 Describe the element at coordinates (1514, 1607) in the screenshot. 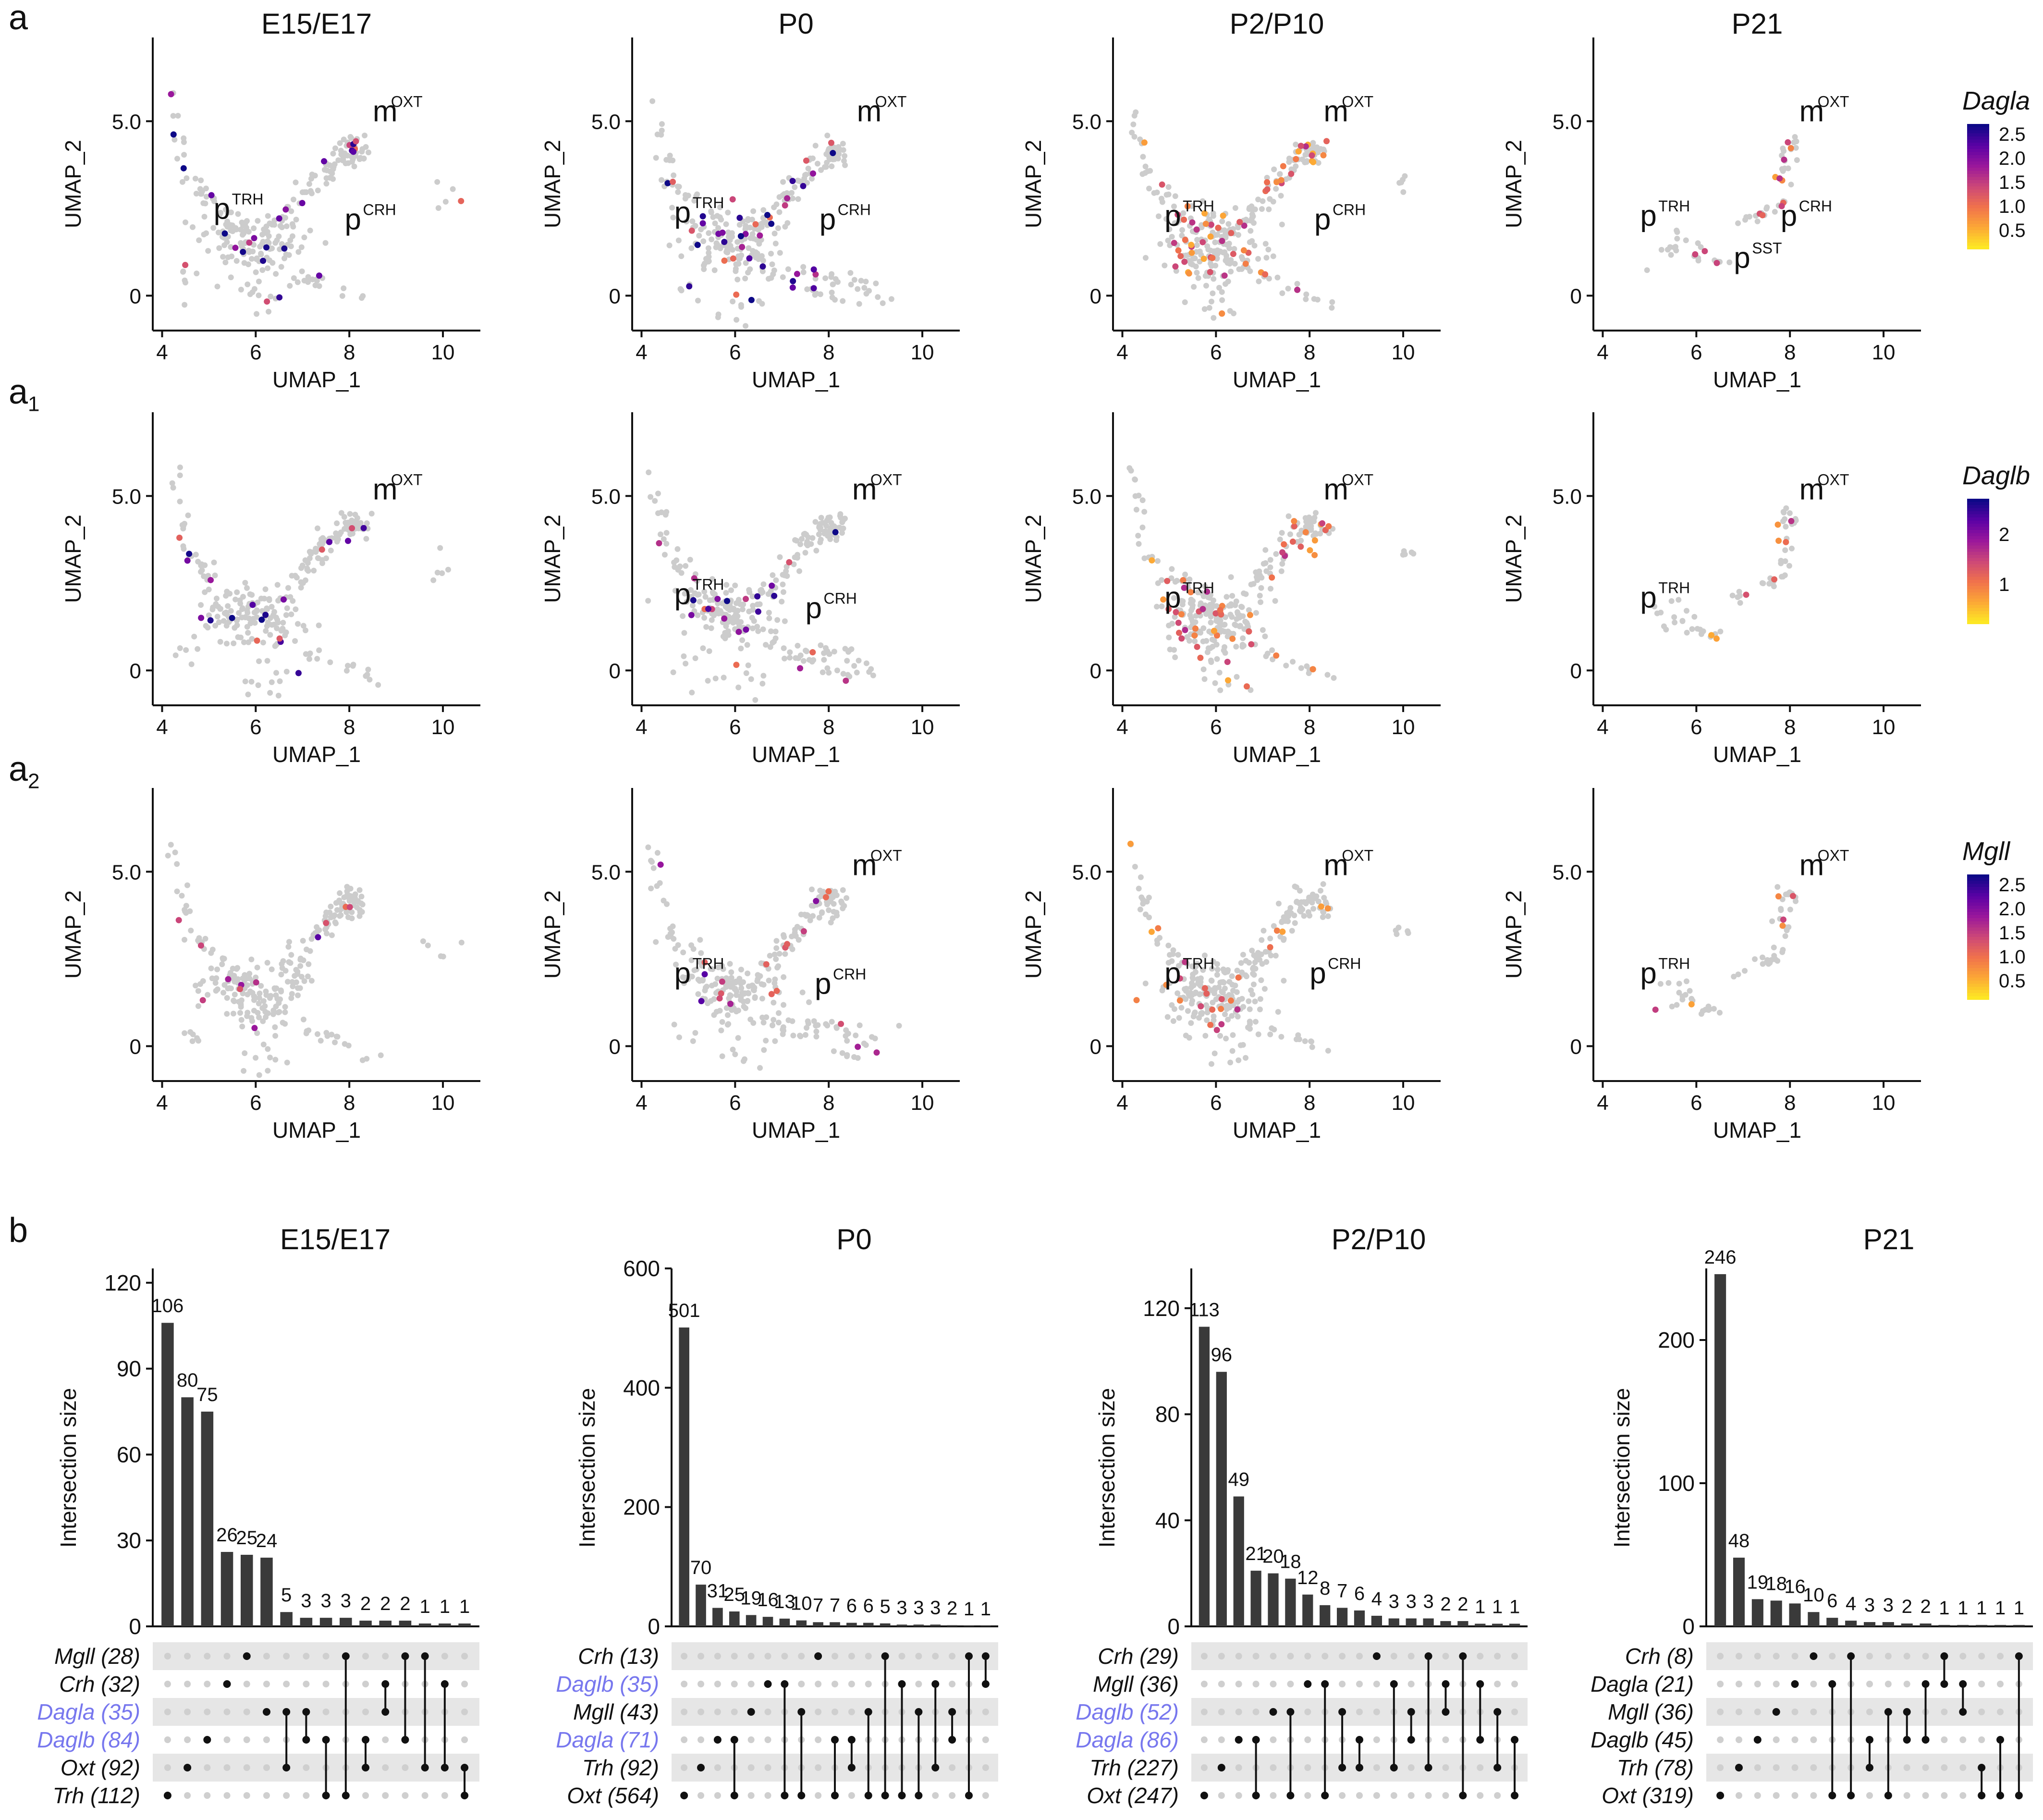

I see `intersection-count-label: 1` at that location.